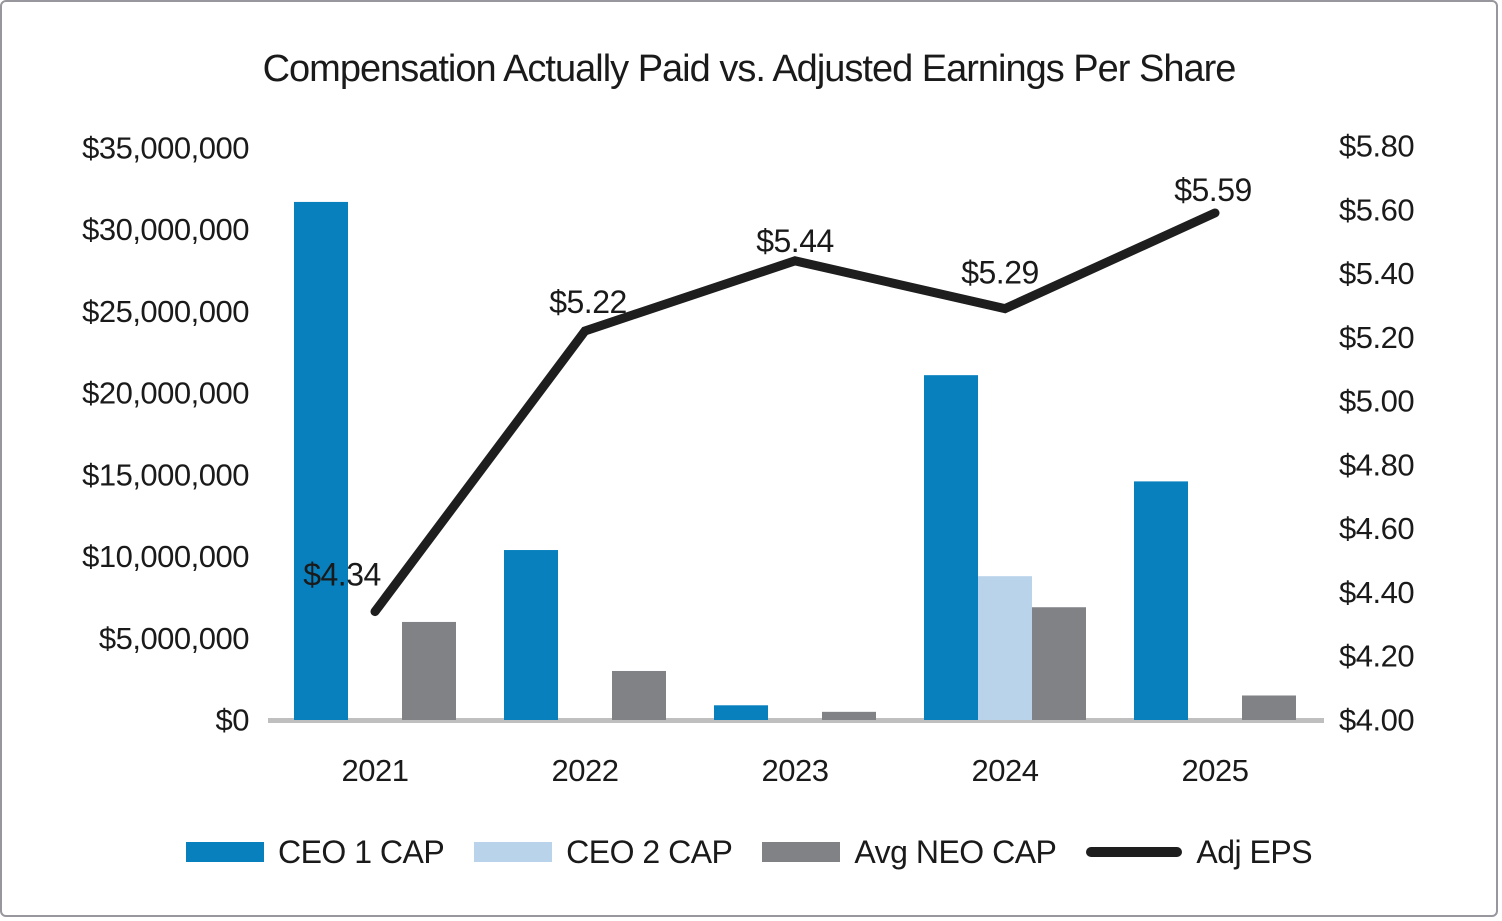 This screenshot has height=921, width=1502. Describe the element at coordinates (955, 851) in the screenshot. I see `legend-label-avg-neo-cap: Avg NEO CAP` at that location.